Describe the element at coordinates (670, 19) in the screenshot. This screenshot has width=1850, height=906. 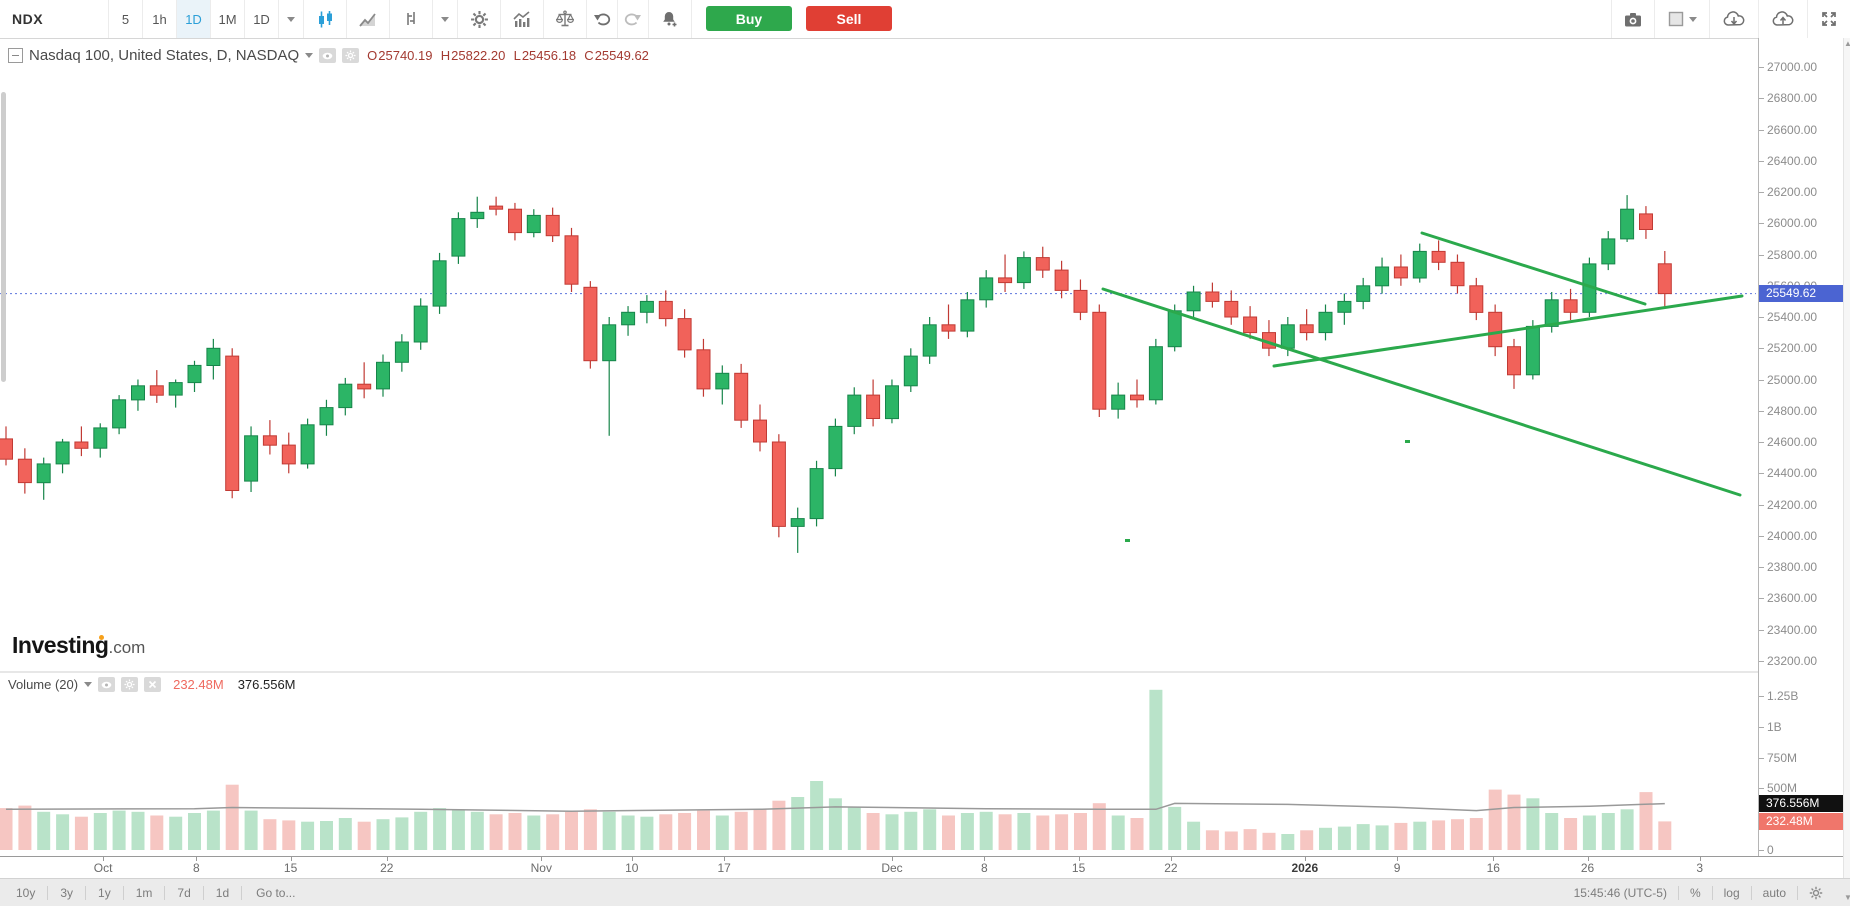
I see `alert-button` at that location.